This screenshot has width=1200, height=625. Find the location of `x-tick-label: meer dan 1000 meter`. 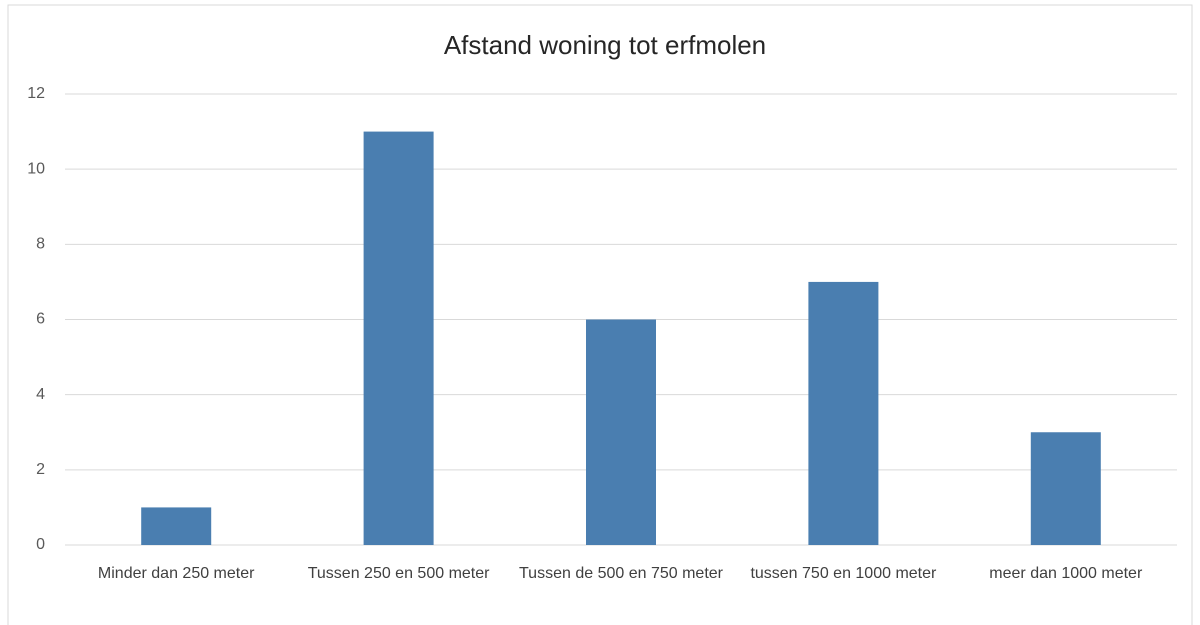

x-tick-label: meer dan 1000 meter is located at coordinates (1066, 573).